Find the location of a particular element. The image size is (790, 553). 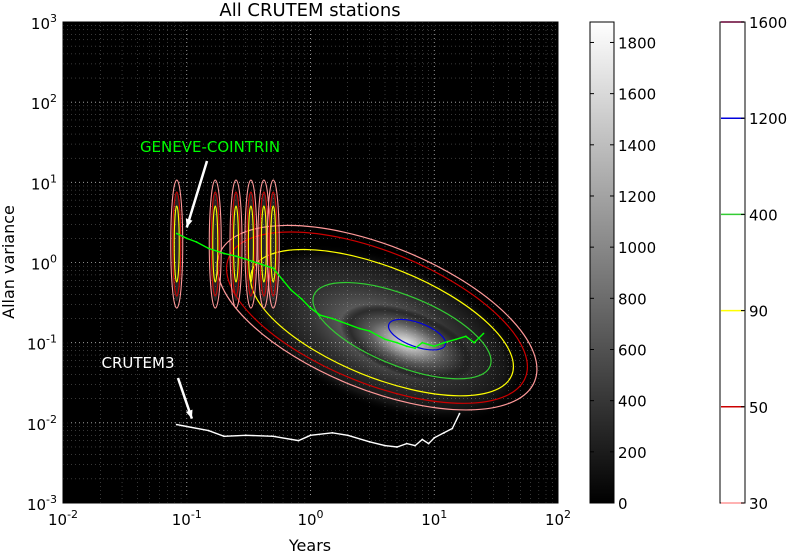

density-colorbar-gradient is located at coordinates (602, 262).